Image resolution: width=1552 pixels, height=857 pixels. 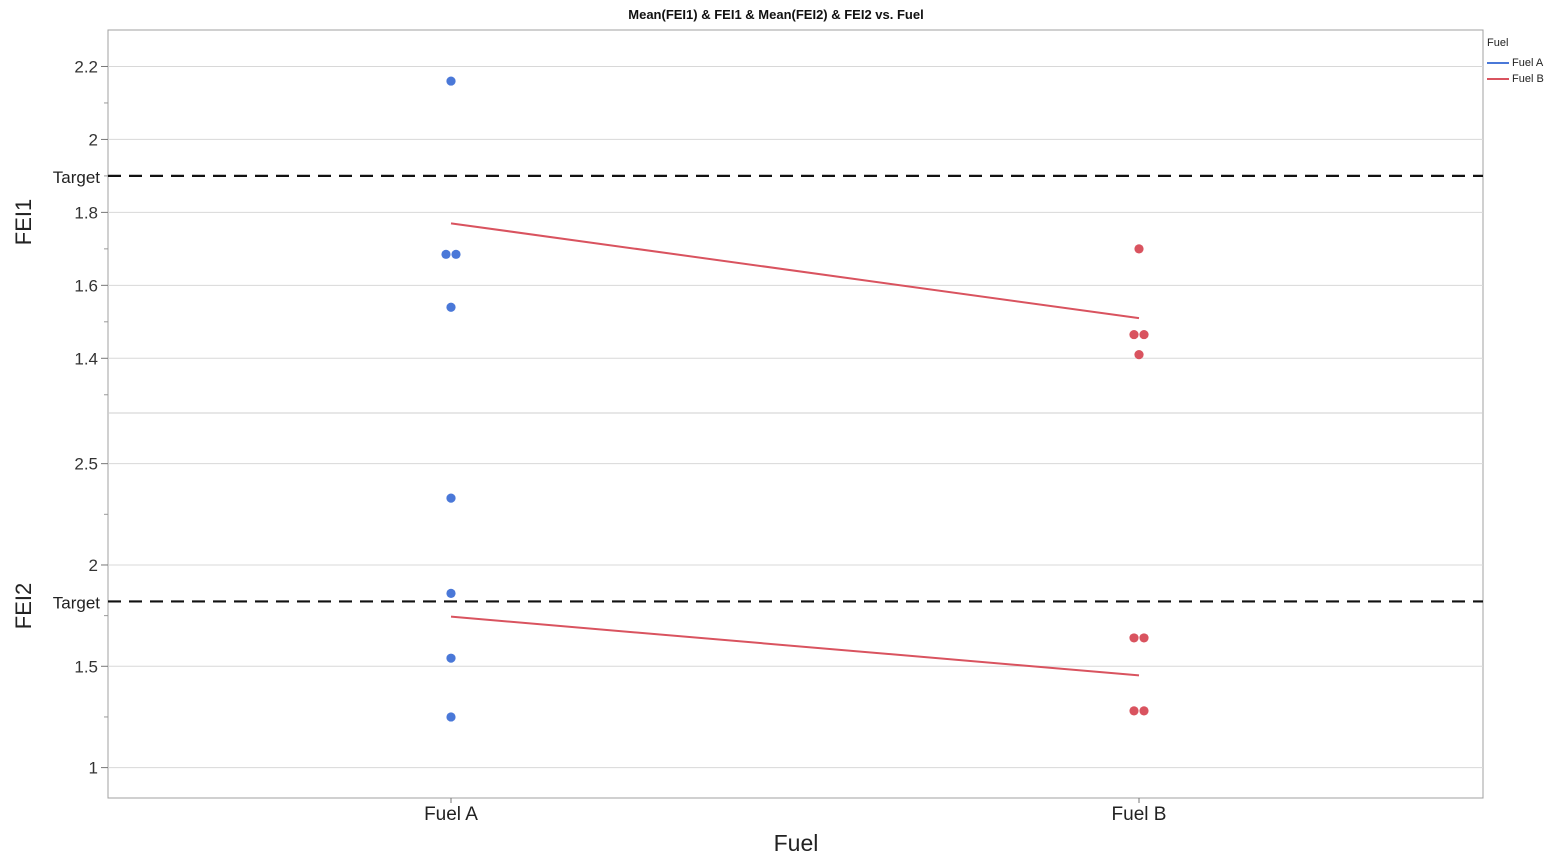 What do you see at coordinates (93, 768) in the screenshot?
I see `y-tick-label: 1` at bounding box center [93, 768].